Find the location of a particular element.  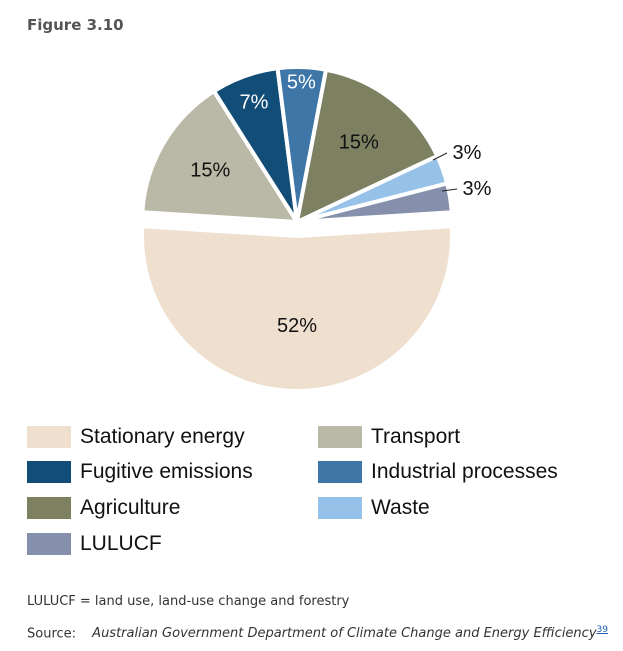

legend-label-fugitive-emissions: Fugitive emissions is located at coordinates (166, 471).